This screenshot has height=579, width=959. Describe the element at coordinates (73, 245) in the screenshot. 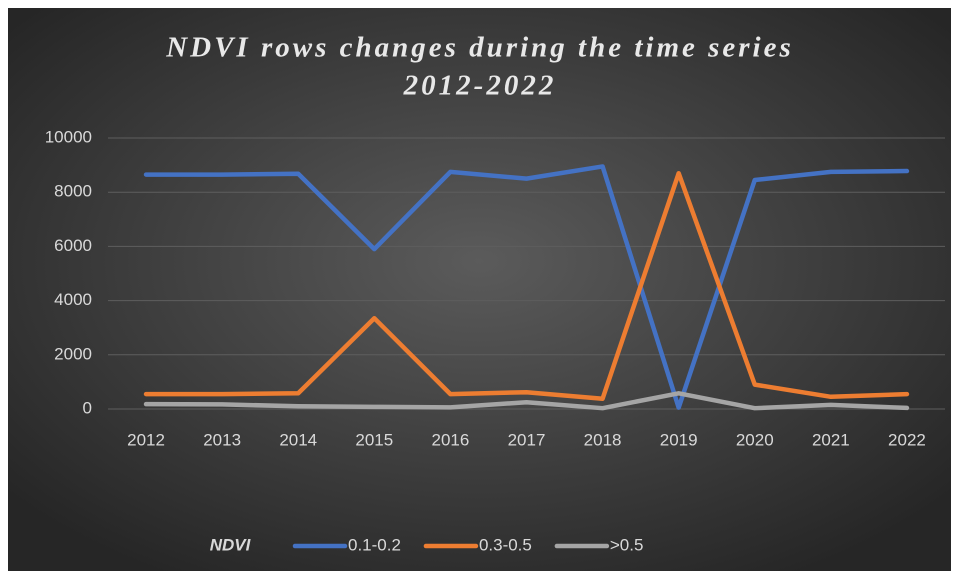

I see `y-tick-label: 6000` at that location.